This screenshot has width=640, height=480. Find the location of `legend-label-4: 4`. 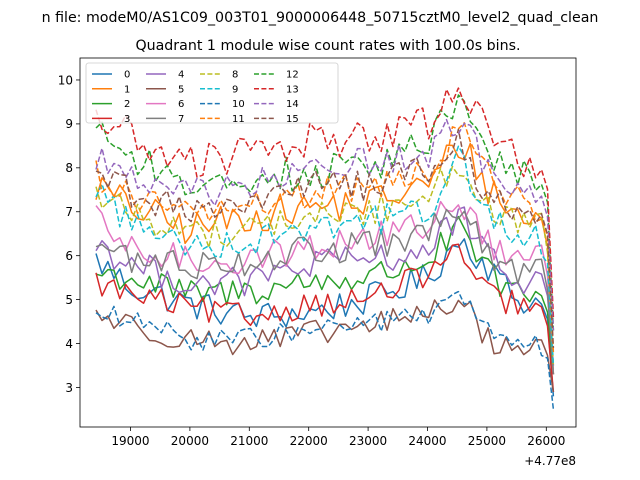

legend-label-4: 4 is located at coordinates (181, 75).